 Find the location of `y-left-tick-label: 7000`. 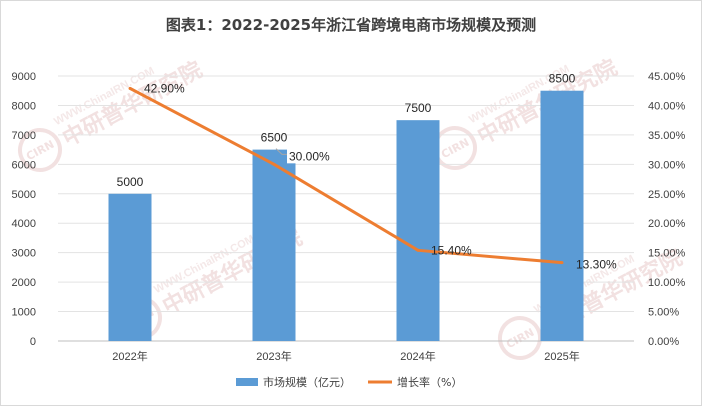

y-left-tick-label: 7000 is located at coordinates (24, 136).